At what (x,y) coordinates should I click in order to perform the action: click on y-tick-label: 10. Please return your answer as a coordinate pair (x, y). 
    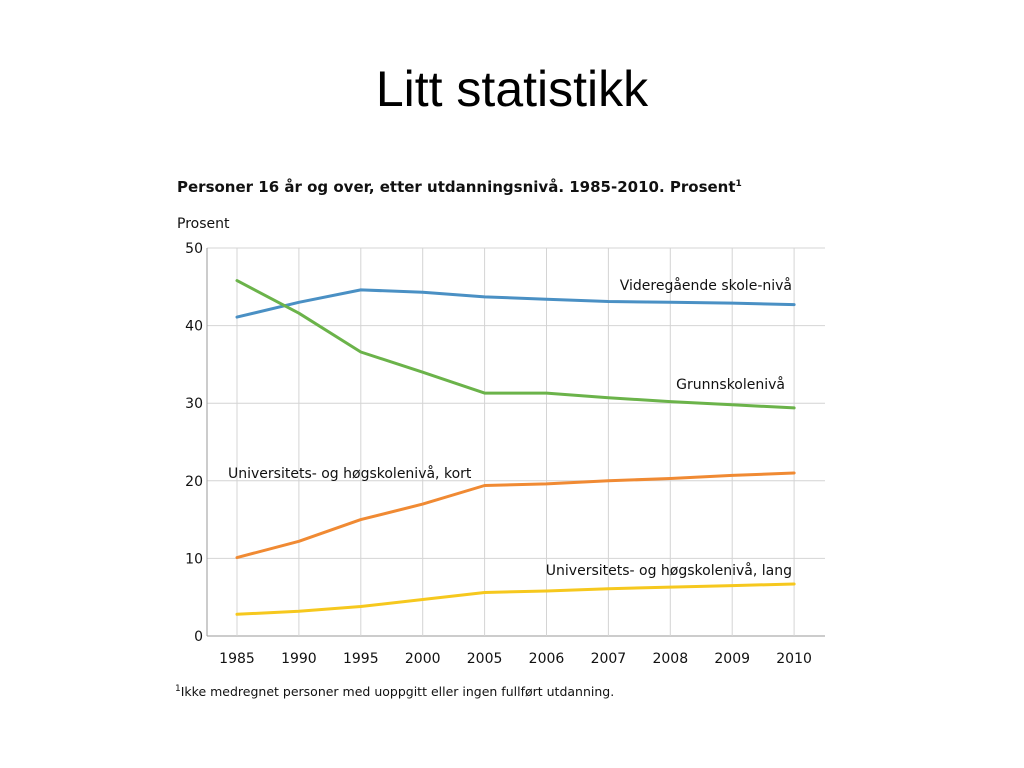
    Looking at the image, I should click on (194, 559).